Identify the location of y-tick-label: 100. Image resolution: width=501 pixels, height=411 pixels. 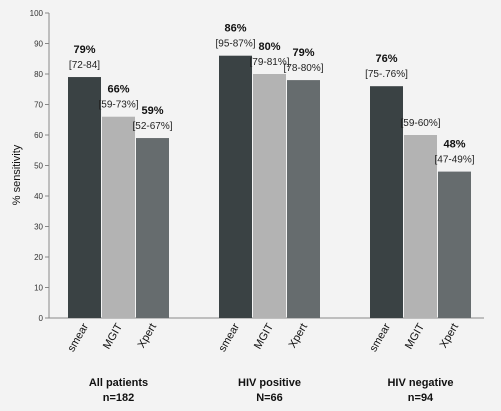
(37, 13).